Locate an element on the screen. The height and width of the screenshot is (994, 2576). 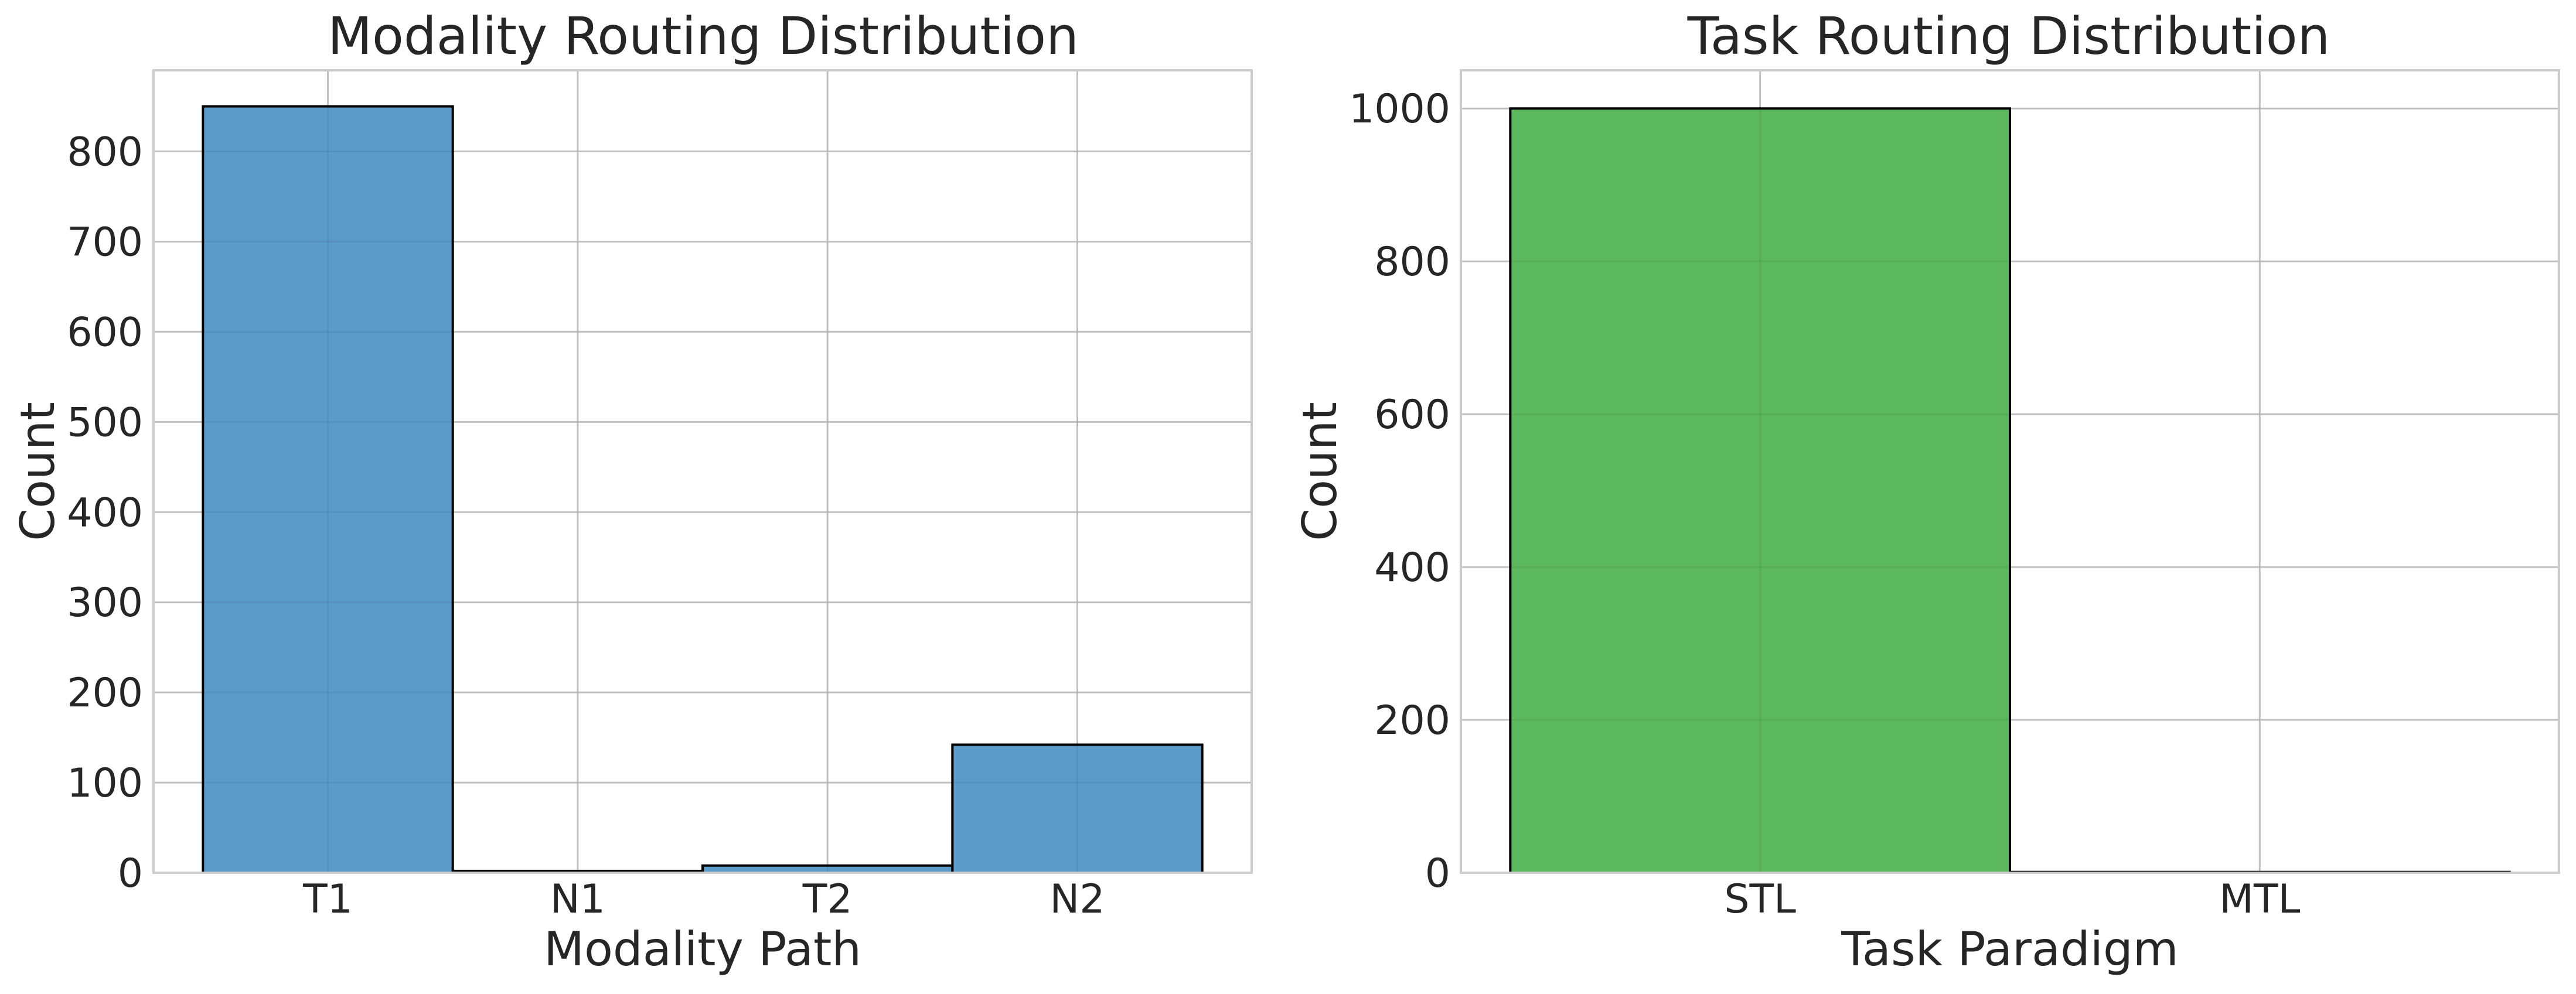
x-axis-label: Task Paradigm is located at coordinates (2009, 949).